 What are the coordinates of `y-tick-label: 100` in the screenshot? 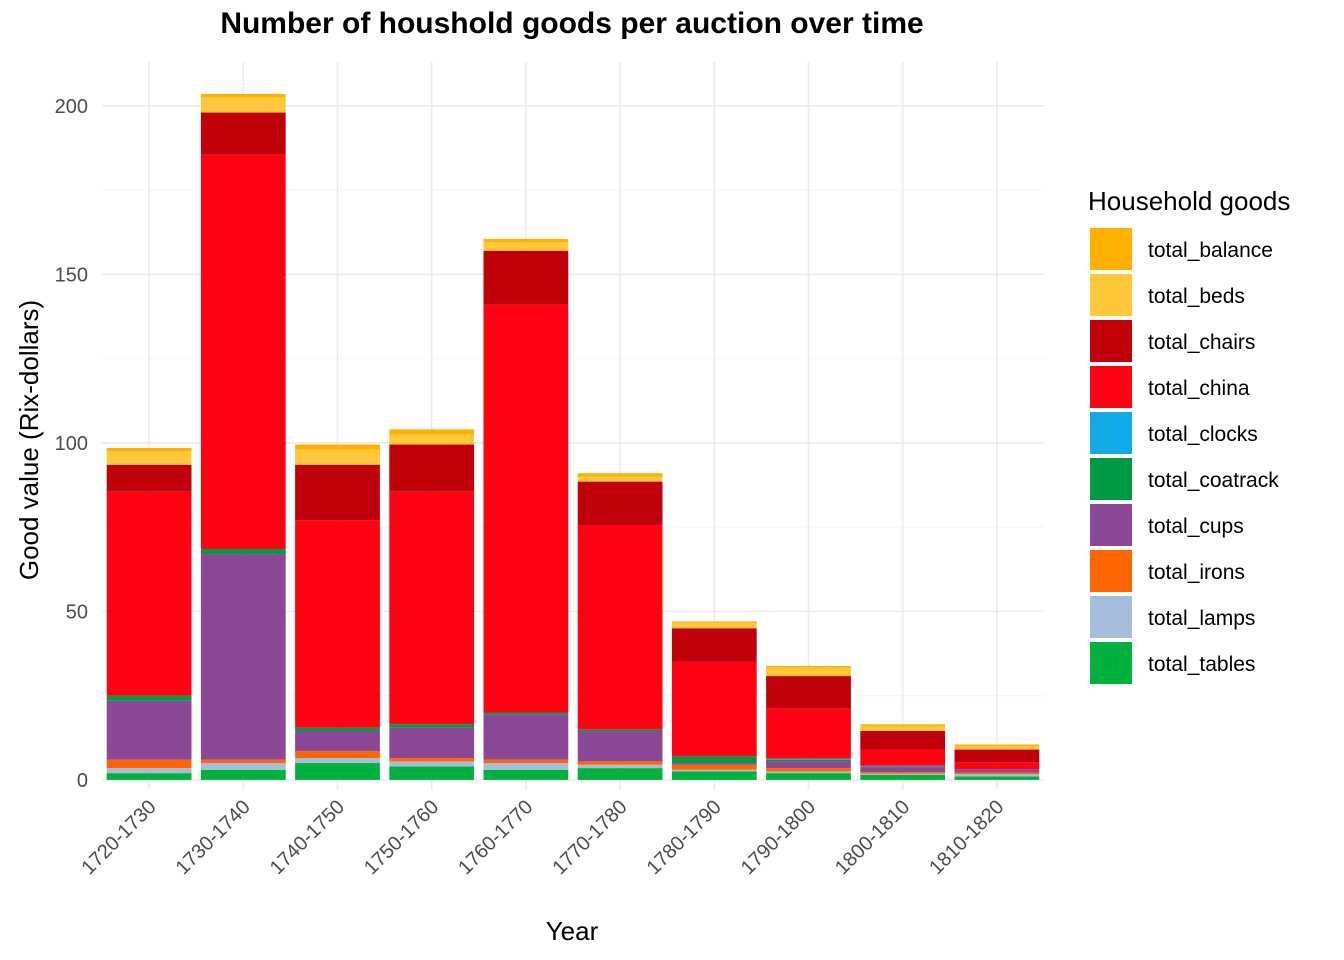 It's located at (71, 444).